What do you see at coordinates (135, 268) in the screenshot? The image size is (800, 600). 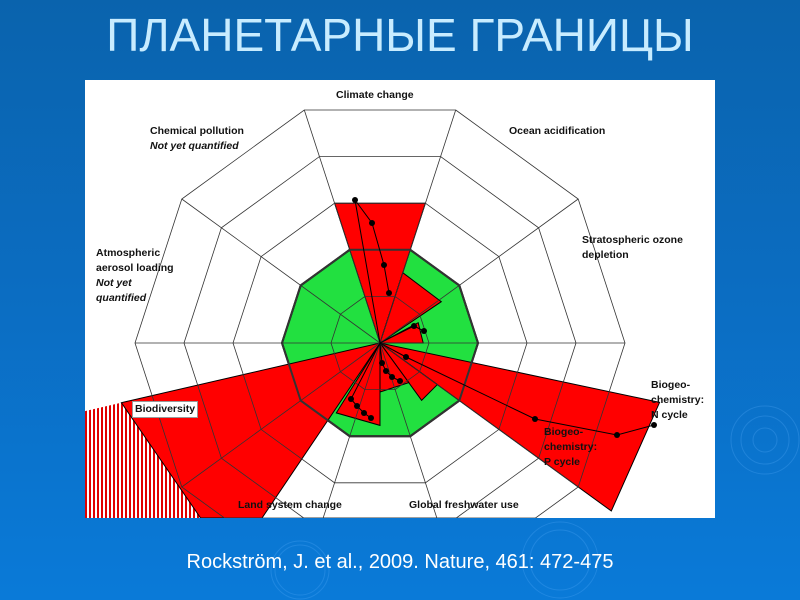 I see `label-line: aerosol loading` at bounding box center [135, 268].